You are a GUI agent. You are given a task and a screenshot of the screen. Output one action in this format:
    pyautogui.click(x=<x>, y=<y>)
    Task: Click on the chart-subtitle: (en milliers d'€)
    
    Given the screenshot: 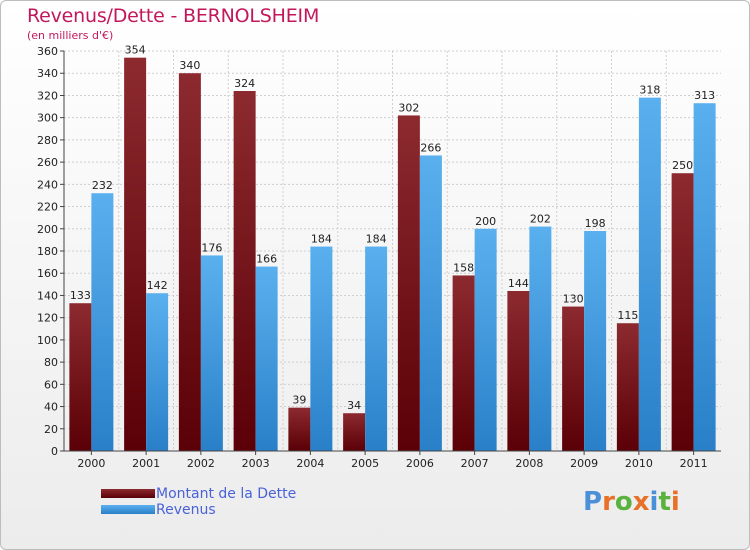 What is the action you would take?
    pyautogui.click(x=70, y=35)
    